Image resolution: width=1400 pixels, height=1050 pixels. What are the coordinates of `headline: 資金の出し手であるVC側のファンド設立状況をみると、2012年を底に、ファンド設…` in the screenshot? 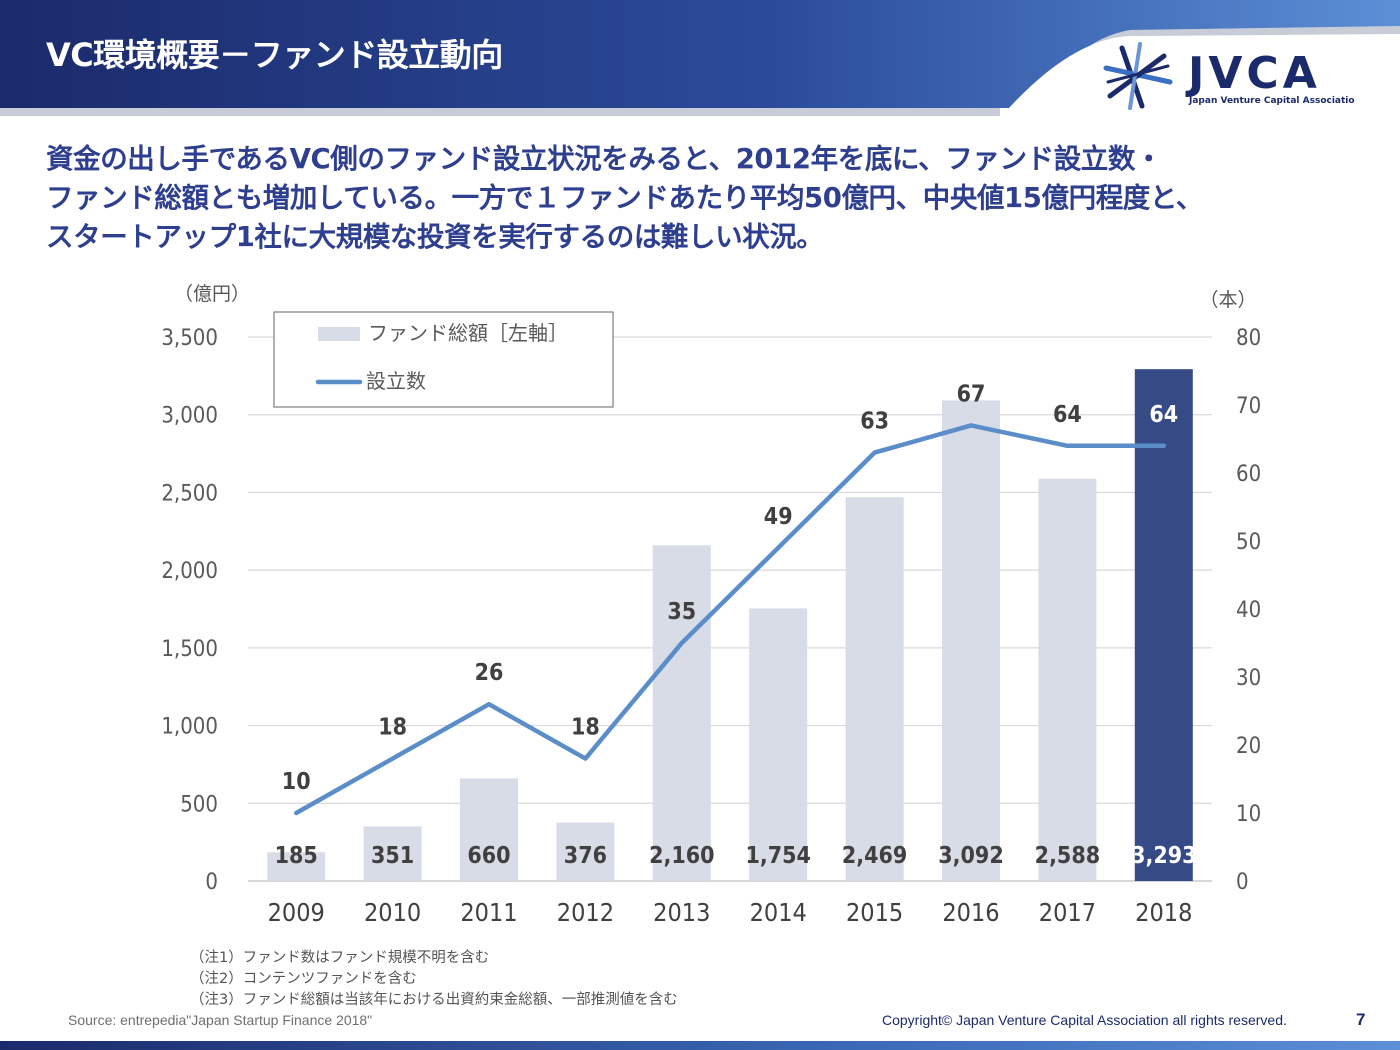 It's located at (711, 198).